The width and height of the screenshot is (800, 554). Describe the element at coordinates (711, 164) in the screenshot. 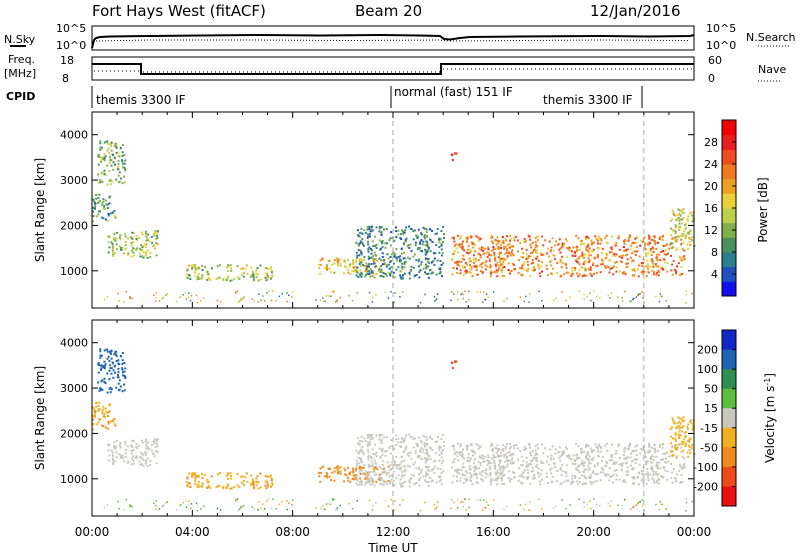

I see `colorbar-tick-label: 24` at that location.